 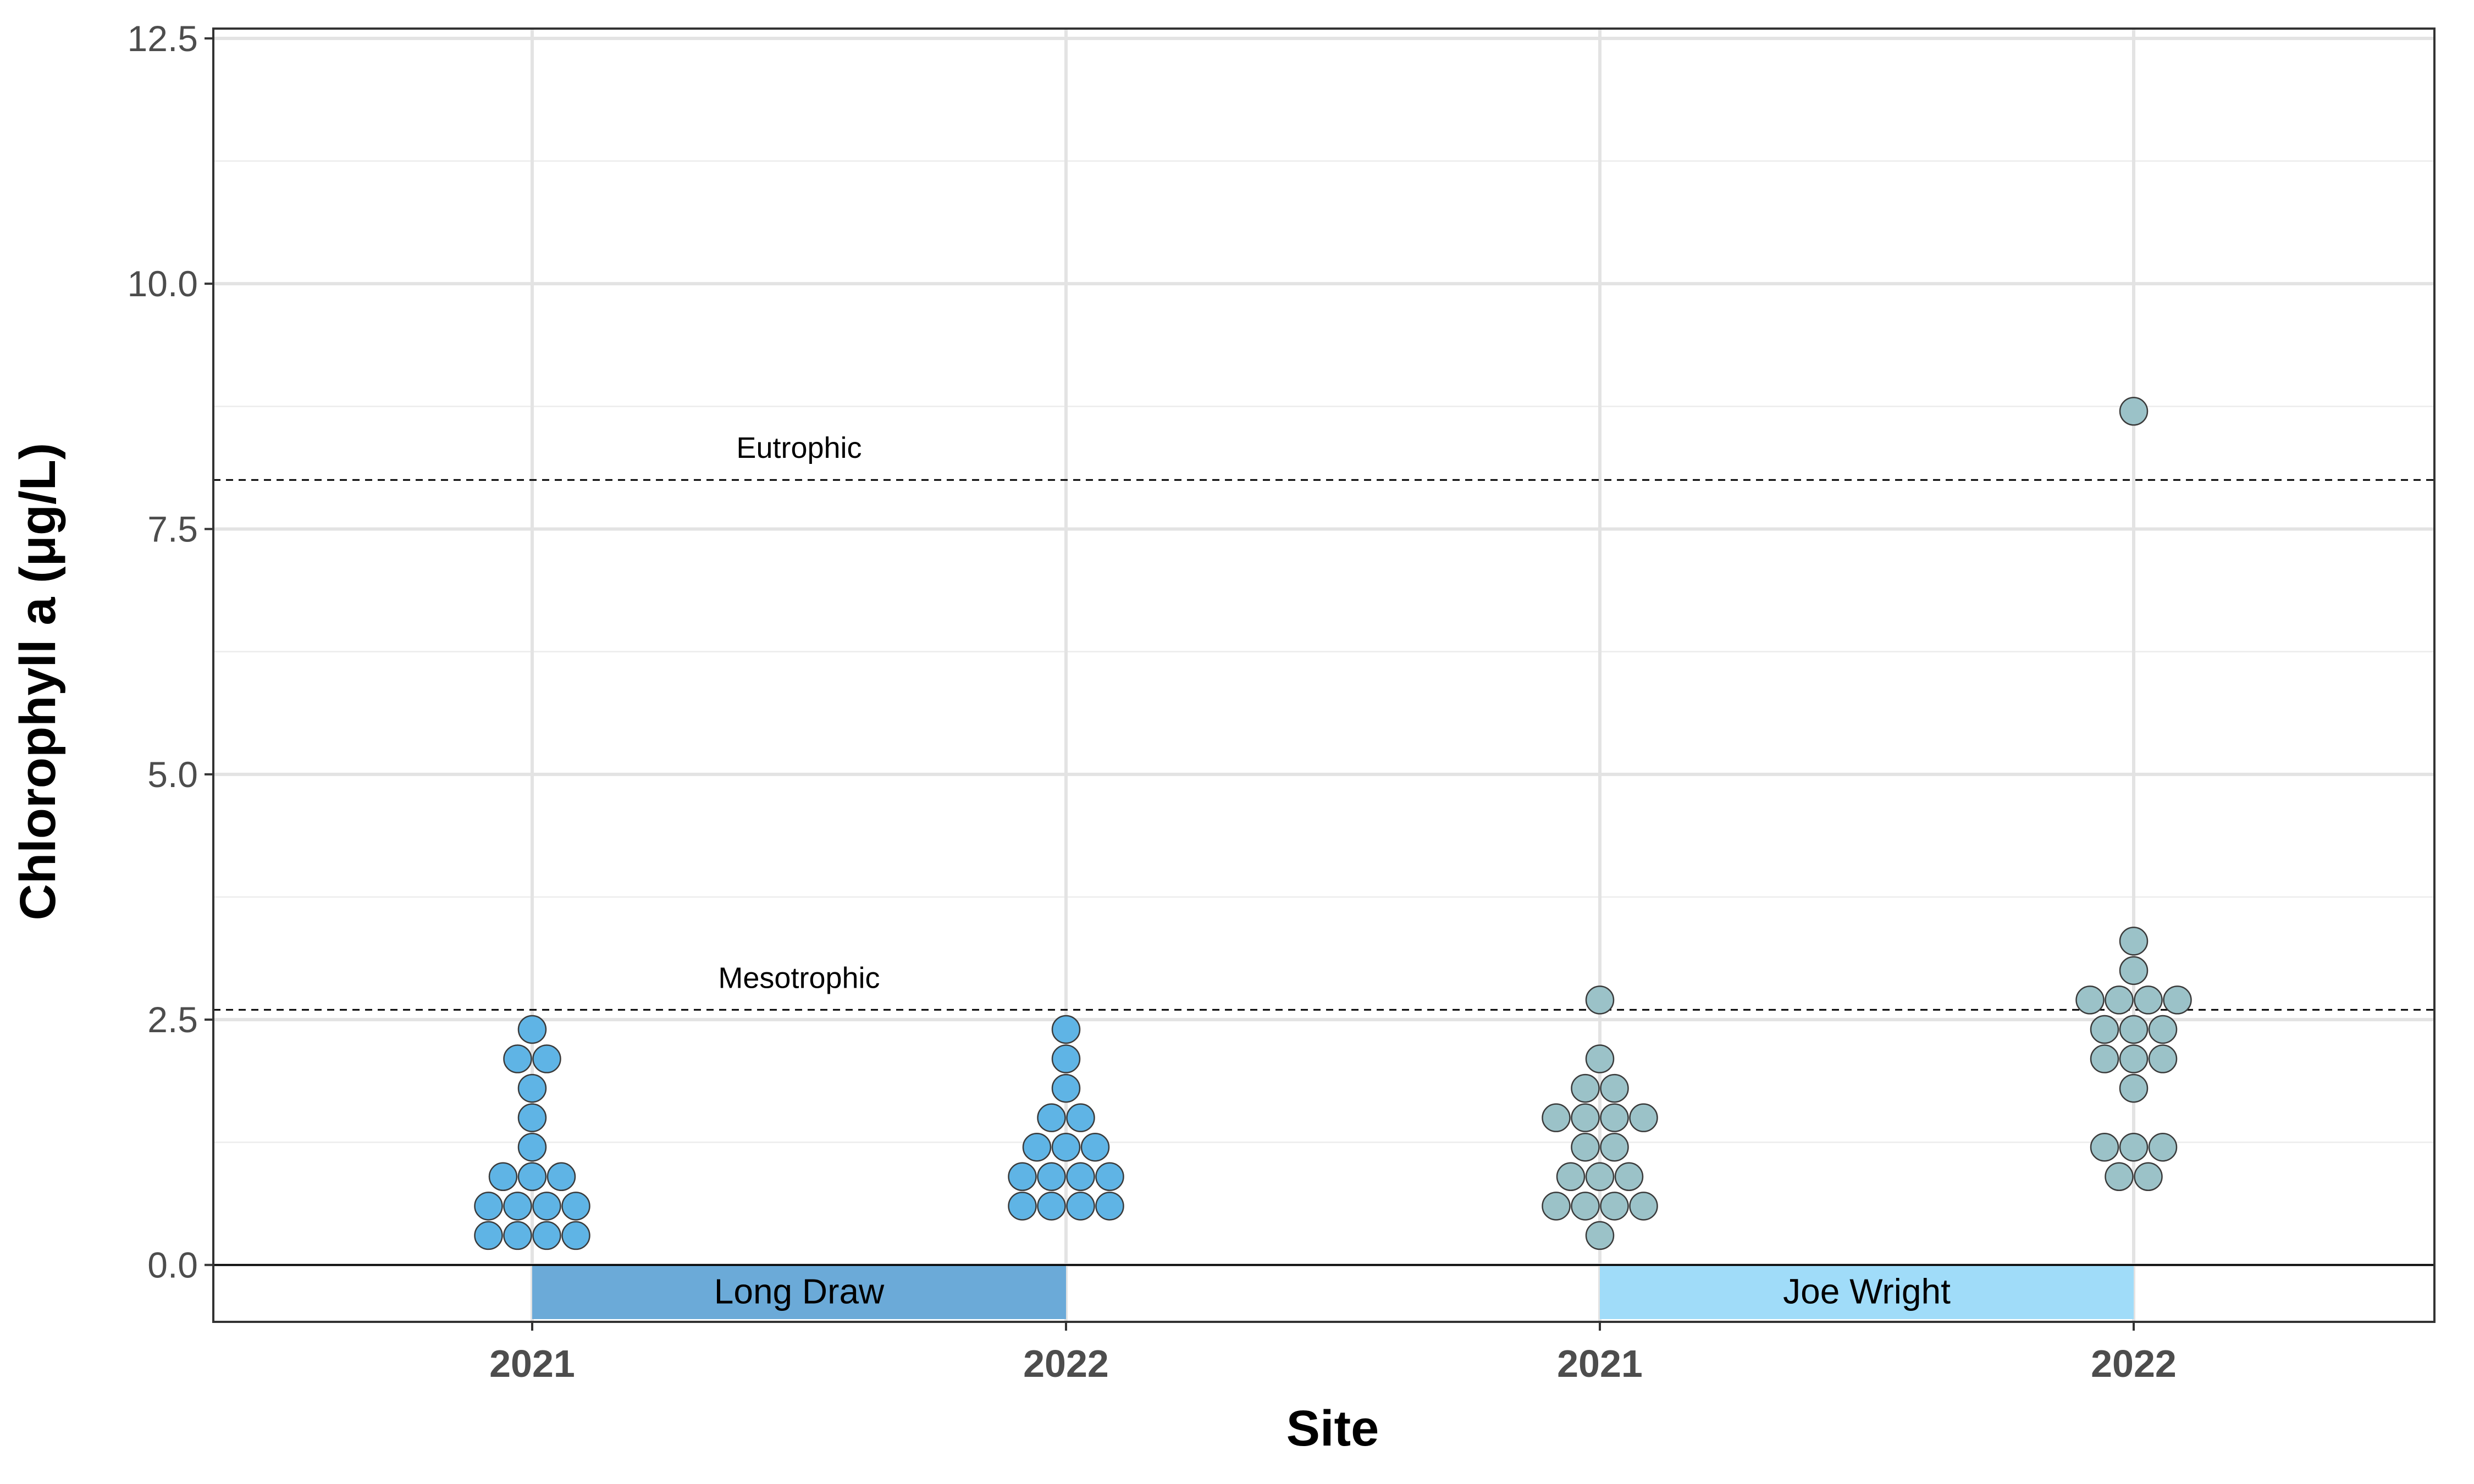 I want to click on x-axis: 2021 2022 2021 2022, so click(x=1333, y=1353).